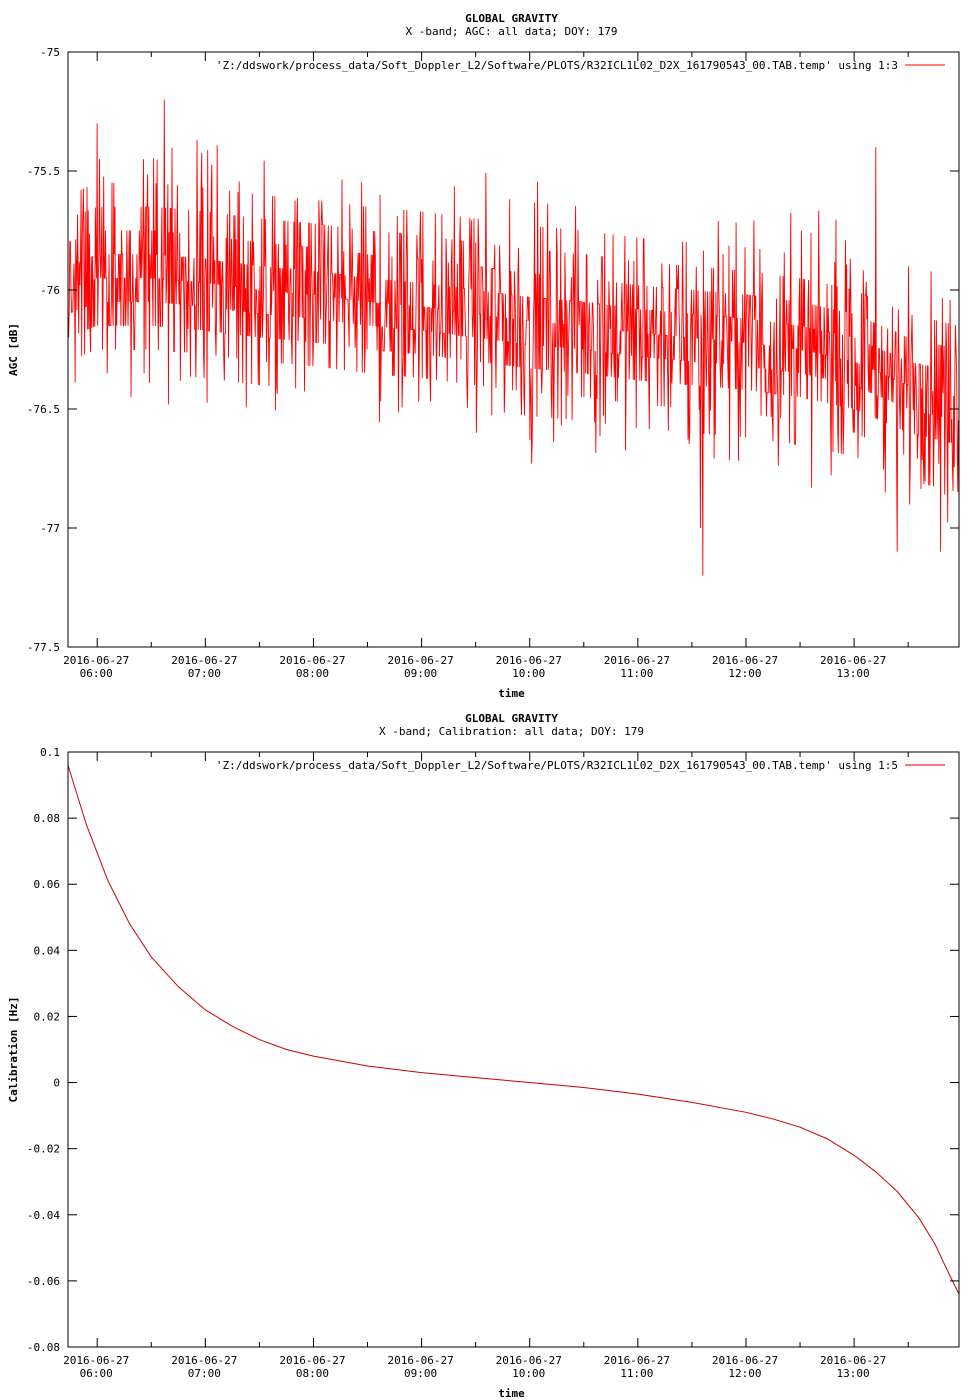 The image size is (980, 1400). What do you see at coordinates (47, 950) in the screenshot?
I see `y-tick-label: 0.04` at bounding box center [47, 950].